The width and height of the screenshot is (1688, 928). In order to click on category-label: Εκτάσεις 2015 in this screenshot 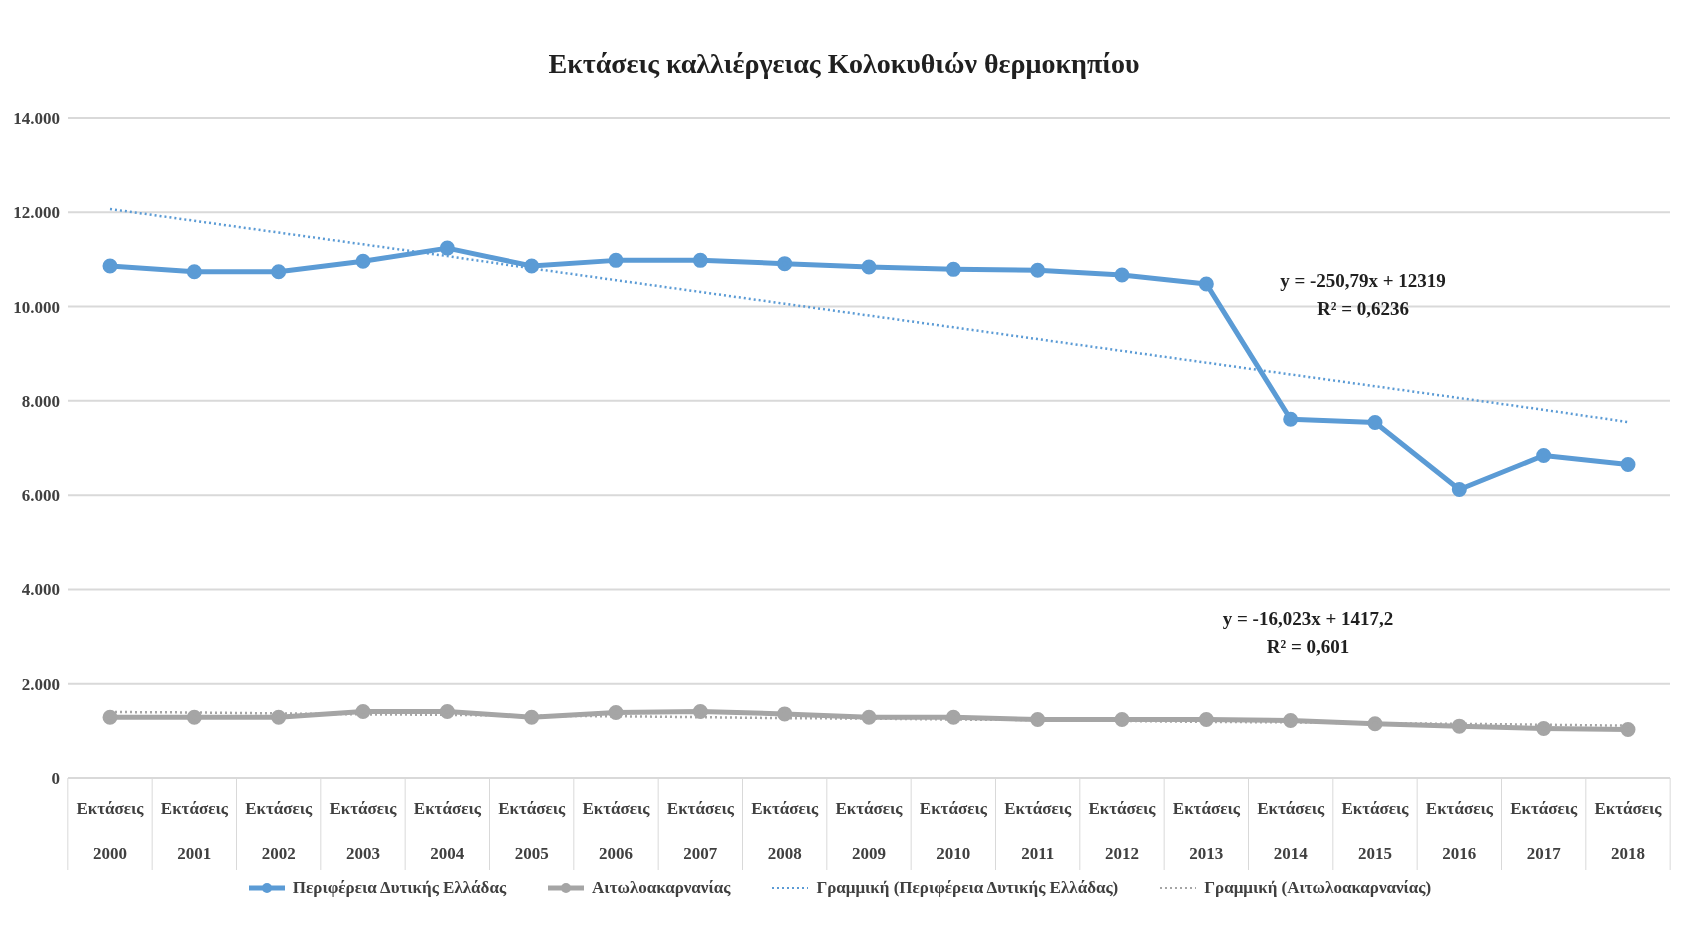, I will do `click(1375, 831)`.